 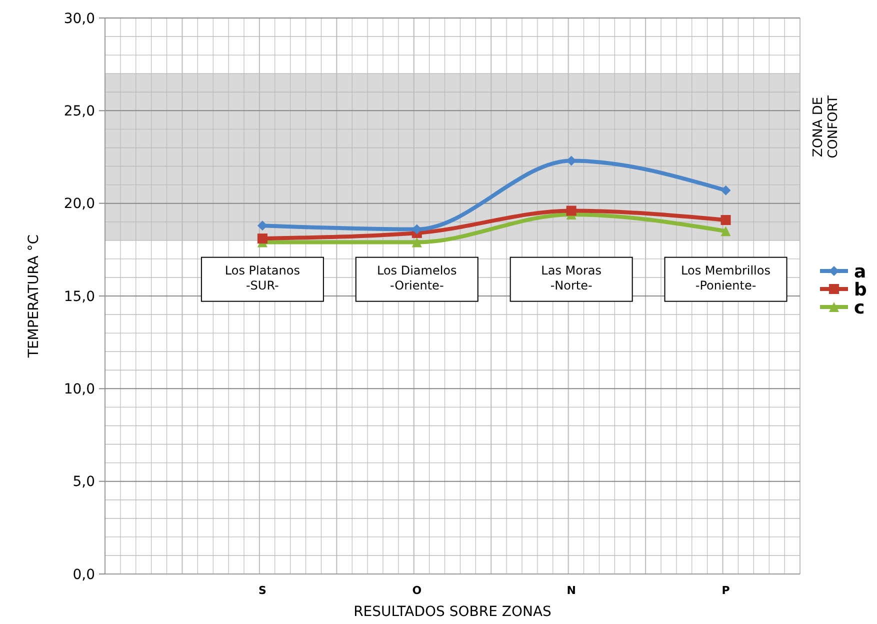 What do you see at coordinates (79, 18) in the screenshot?
I see `y-tick-label: 30,0` at bounding box center [79, 18].